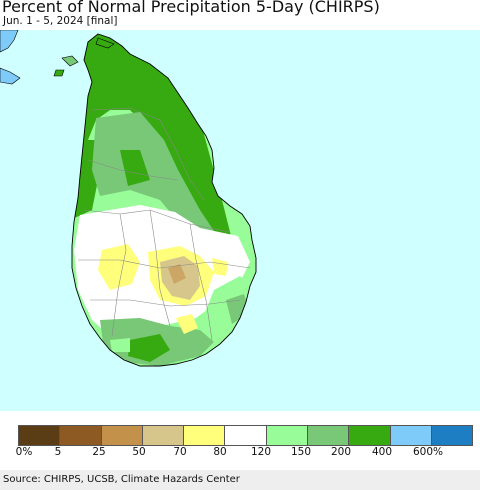  Describe the element at coordinates (301, 452) in the screenshot. I see `legend-label: 150` at that location.